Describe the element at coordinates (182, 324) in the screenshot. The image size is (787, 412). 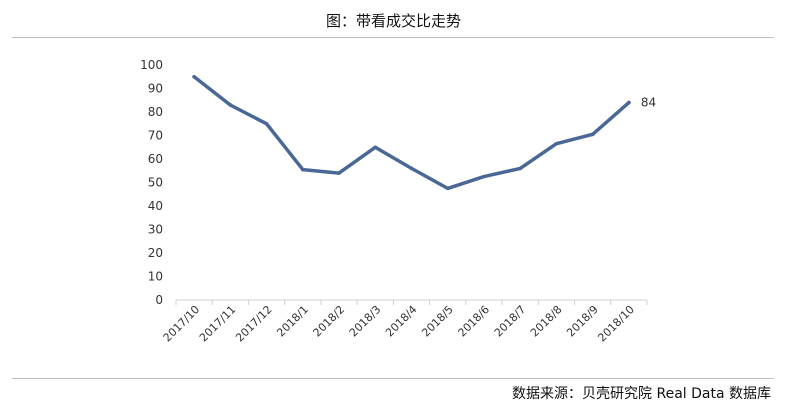
I see `x-tick-label: 2017/10` at that location.